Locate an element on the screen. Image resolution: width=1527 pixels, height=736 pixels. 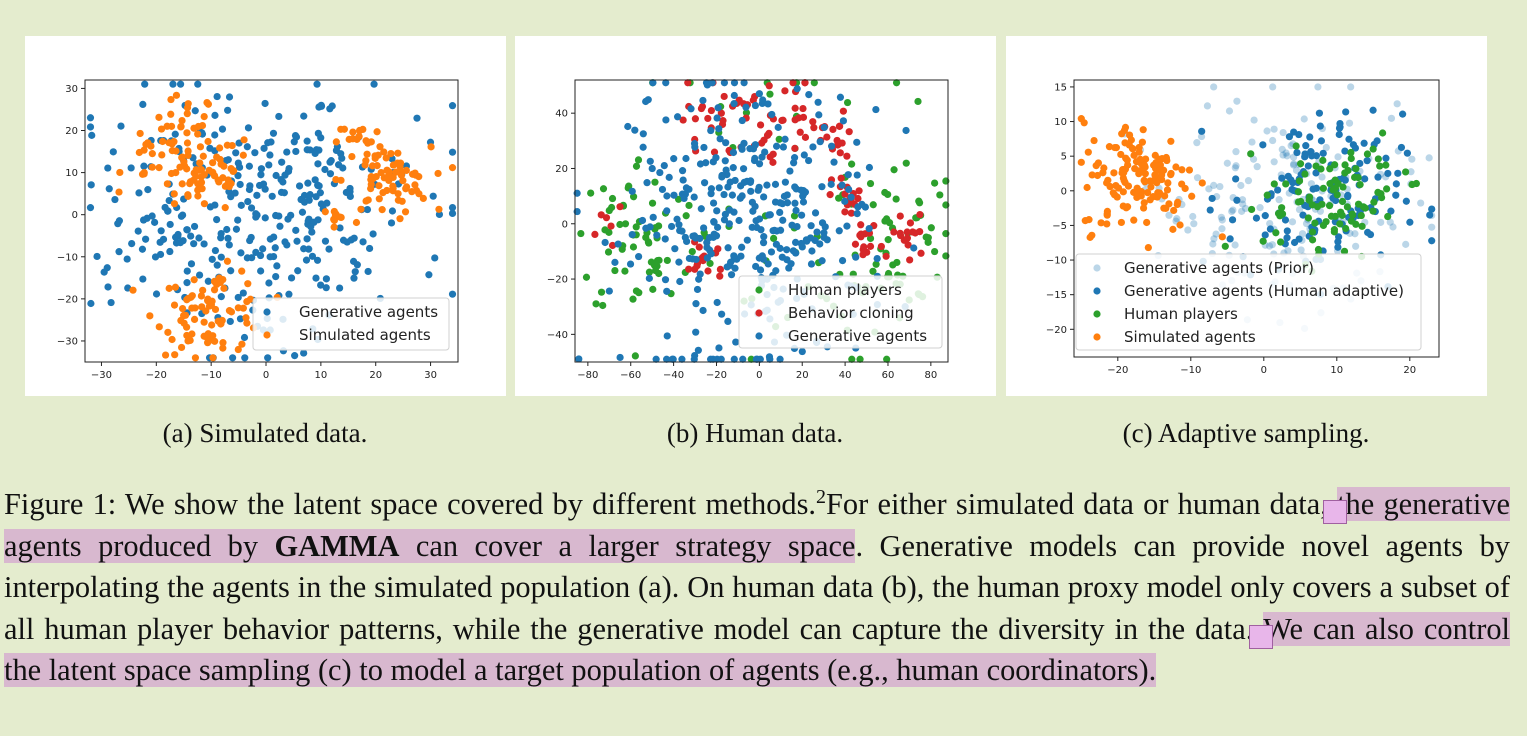
y-tick-label: 10 is located at coordinates (71, 173).